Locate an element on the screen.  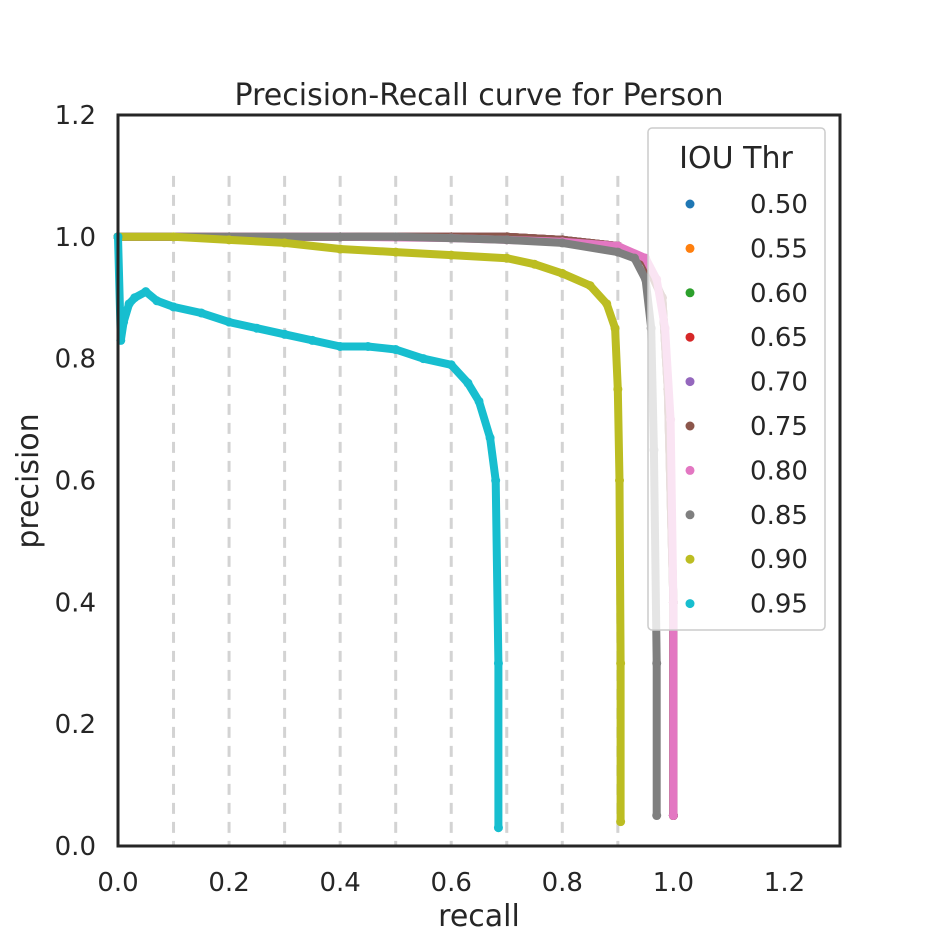
legend-label: 0.85 is located at coordinates (779, 516).